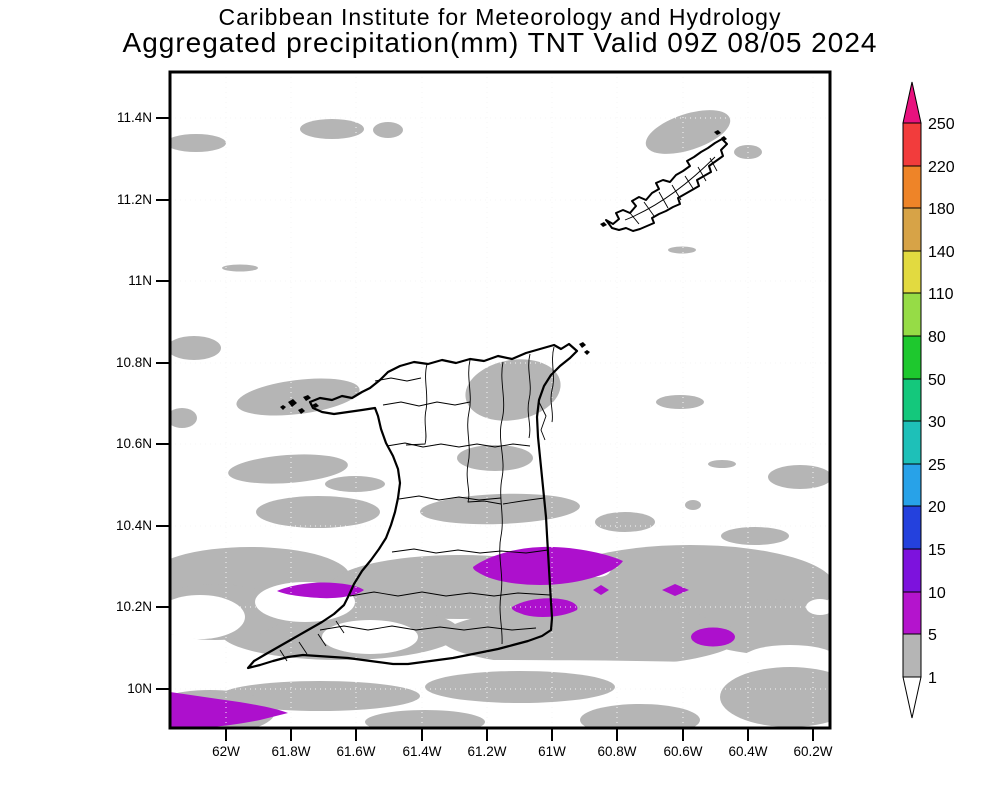  I want to click on colorbar-label: 10, so click(937, 593).